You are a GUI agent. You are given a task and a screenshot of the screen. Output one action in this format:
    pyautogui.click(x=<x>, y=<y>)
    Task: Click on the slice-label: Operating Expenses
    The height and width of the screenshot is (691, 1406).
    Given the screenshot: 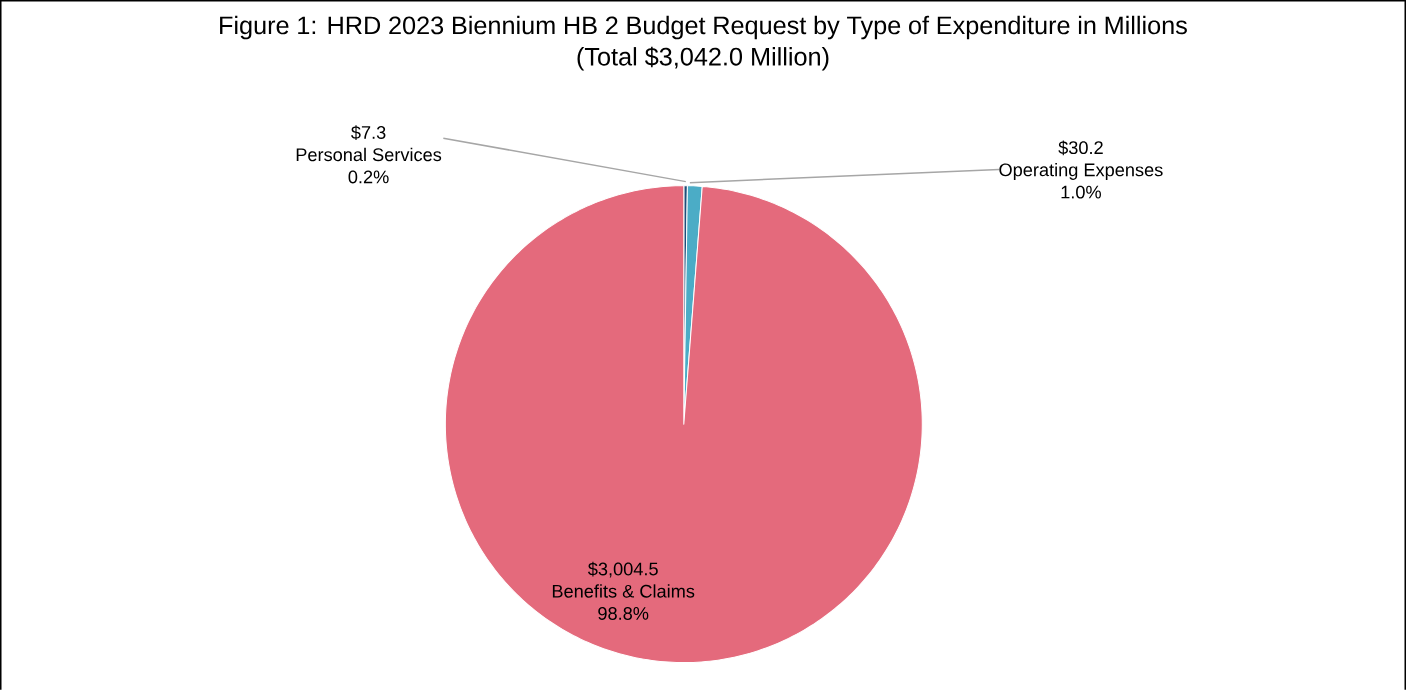 What is the action you would take?
    pyautogui.click(x=1081, y=172)
    